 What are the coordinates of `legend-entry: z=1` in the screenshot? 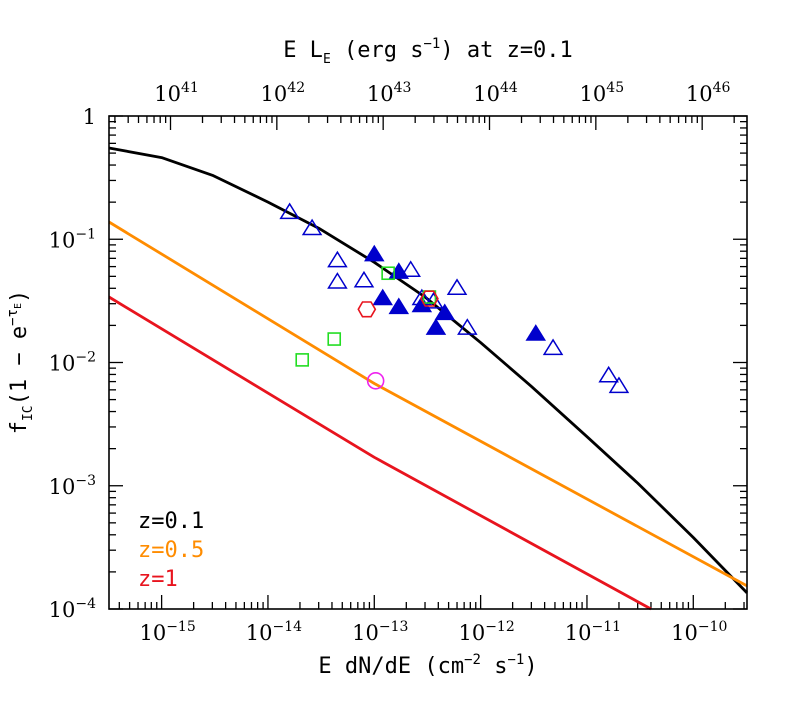 It's located at (158, 579).